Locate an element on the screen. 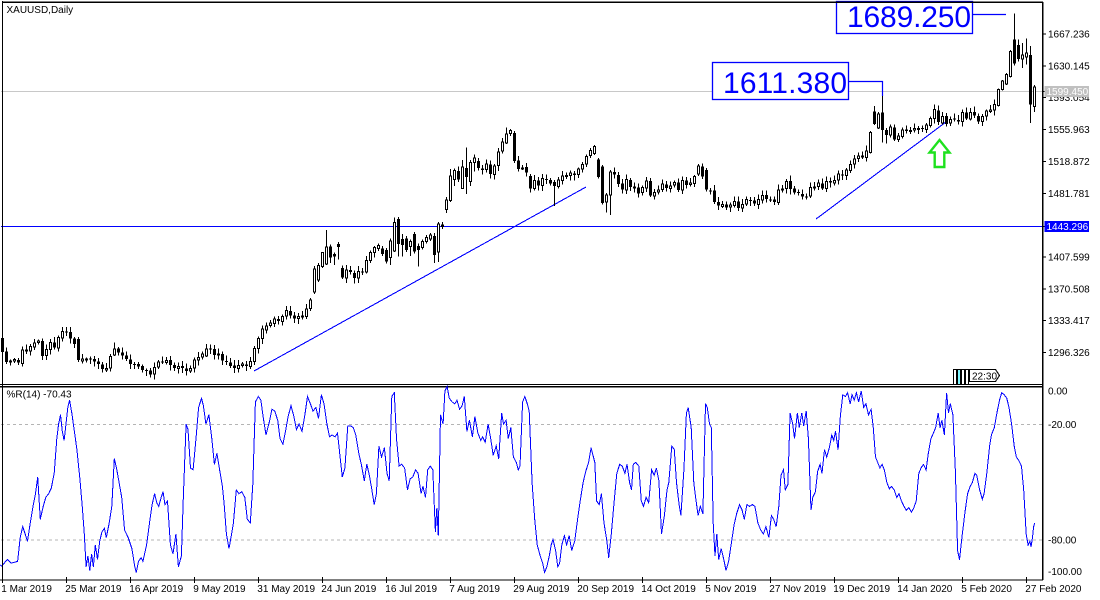 Image resolution: width=1100 pixels, height=600 pixels. svg-text: 1333.417 is located at coordinates (1069, 321).